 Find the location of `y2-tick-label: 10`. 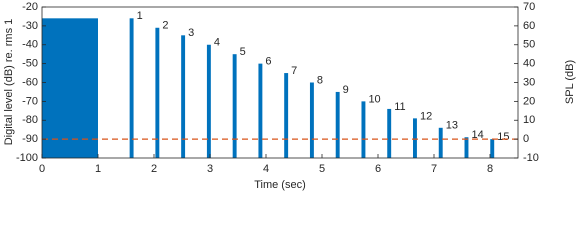

y2-tick-label: 10 is located at coordinates (529, 120).